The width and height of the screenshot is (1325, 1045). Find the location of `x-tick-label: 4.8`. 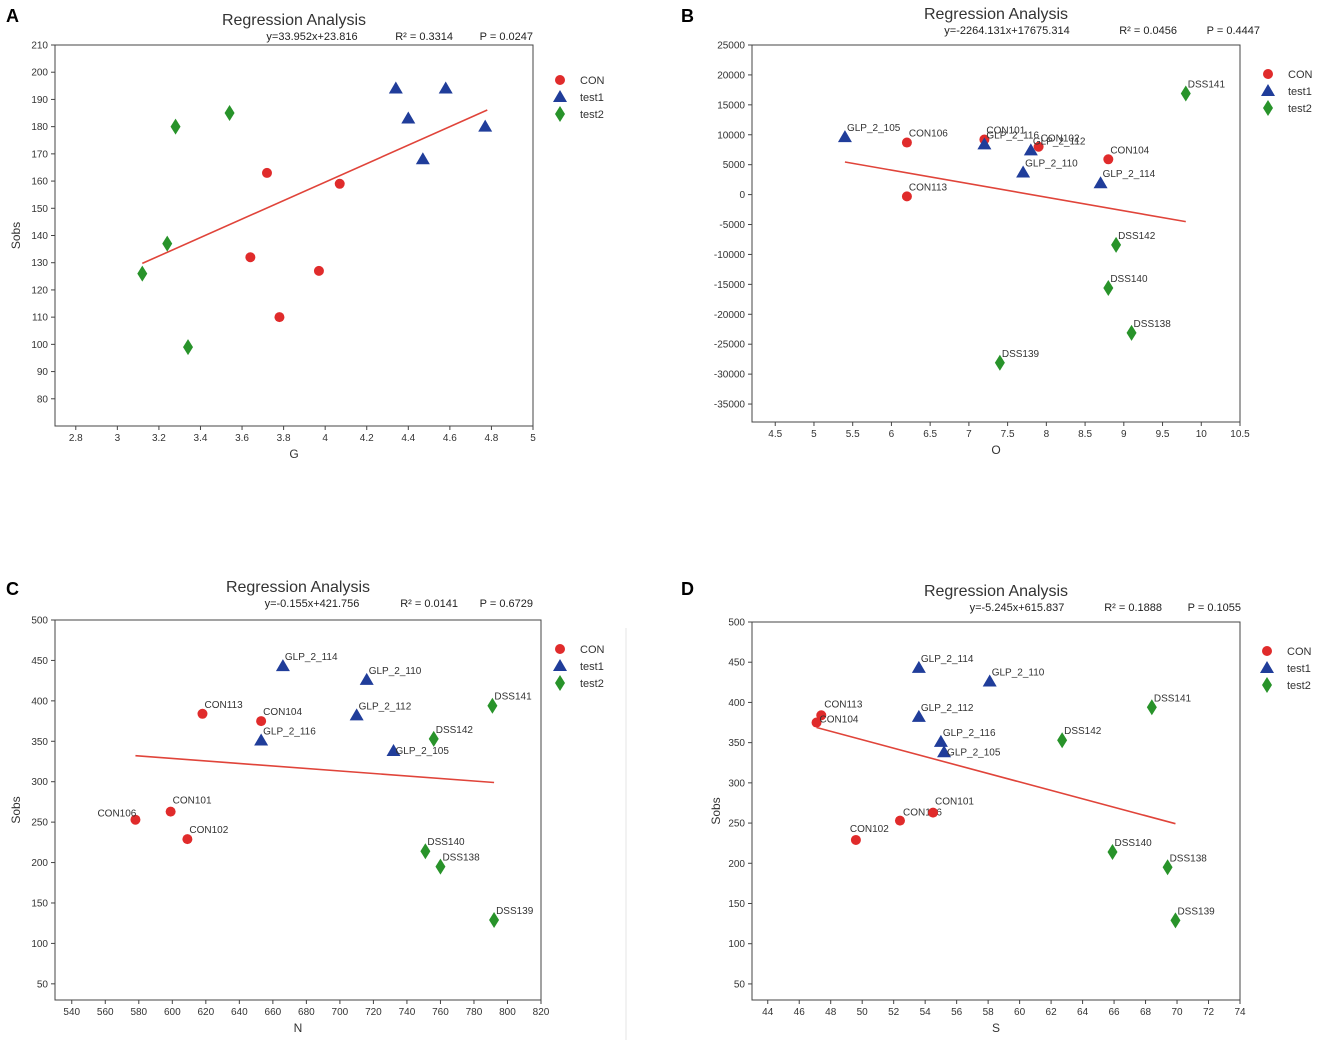

x-tick-label: 4.8 is located at coordinates (491, 438).